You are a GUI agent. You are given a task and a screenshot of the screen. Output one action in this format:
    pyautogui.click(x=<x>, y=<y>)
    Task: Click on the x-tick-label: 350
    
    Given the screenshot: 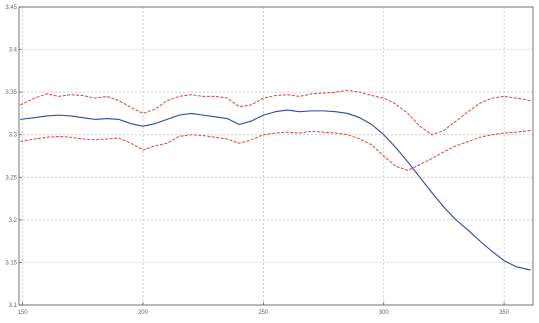 What is the action you would take?
    pyautogui.click(x=504, y=313)
    